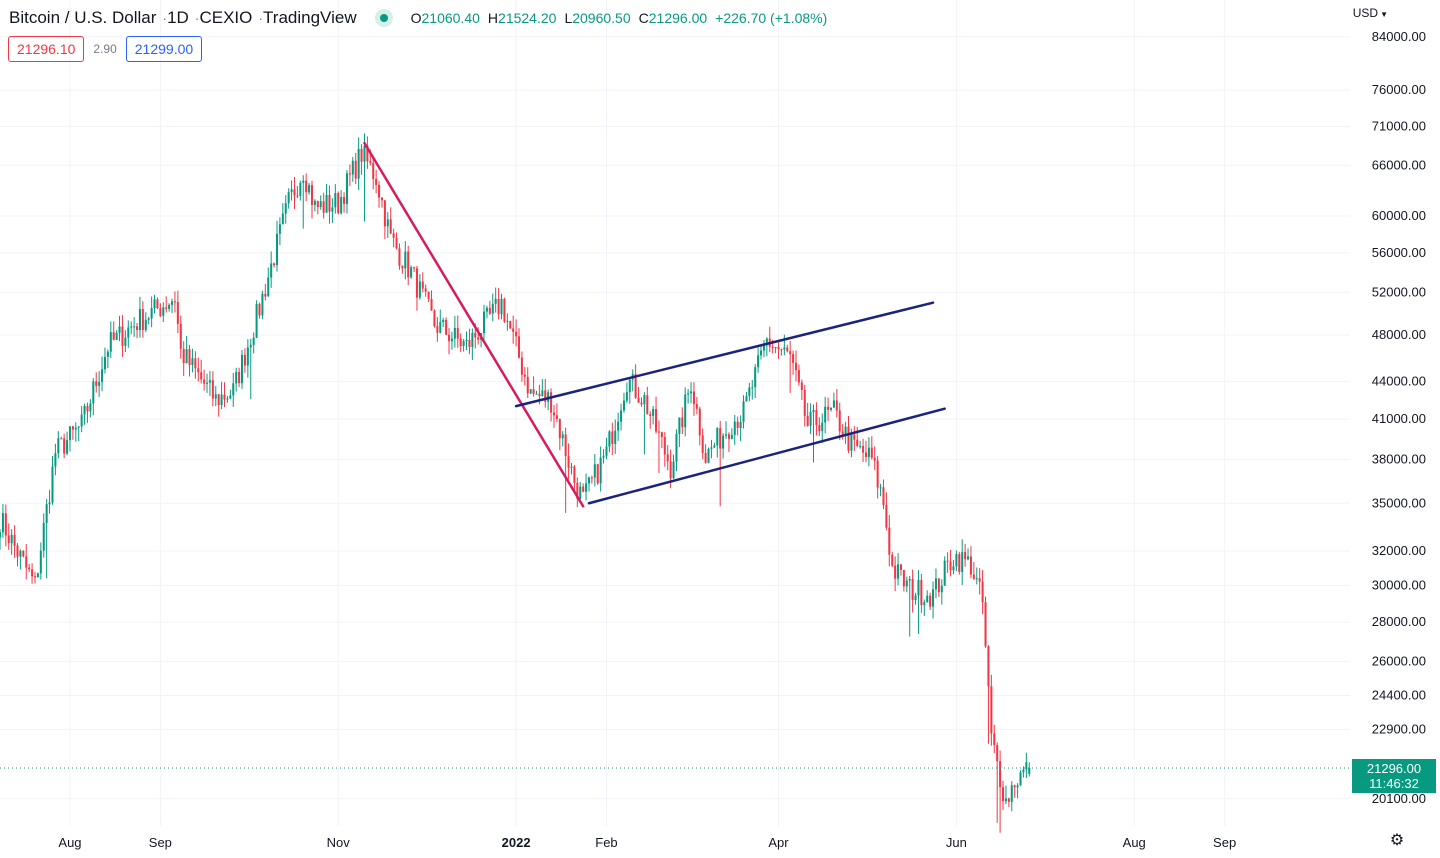 This screenshot has width=1440, height=858. What do you see at coordinates (1399, 36) in the screenshot?
I see `price-tick-label: 84000.00` at bounding box center [1399, 36].